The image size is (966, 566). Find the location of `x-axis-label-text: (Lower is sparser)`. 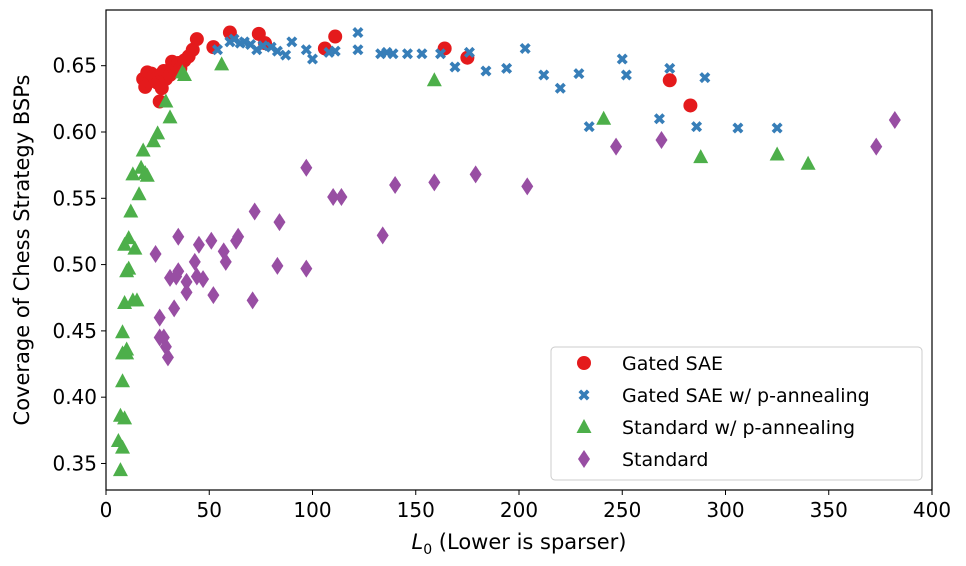

x-axis-label-text: (Lower is sparser) is located at coordinates (529, 542).